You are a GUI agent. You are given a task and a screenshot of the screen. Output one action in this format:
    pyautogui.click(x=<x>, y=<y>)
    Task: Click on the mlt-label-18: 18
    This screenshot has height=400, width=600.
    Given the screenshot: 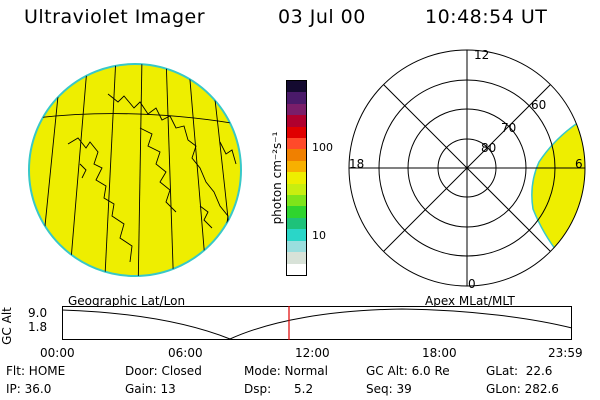 What is the action you would take?
    pyautogui.click(x=356, y=164)
    